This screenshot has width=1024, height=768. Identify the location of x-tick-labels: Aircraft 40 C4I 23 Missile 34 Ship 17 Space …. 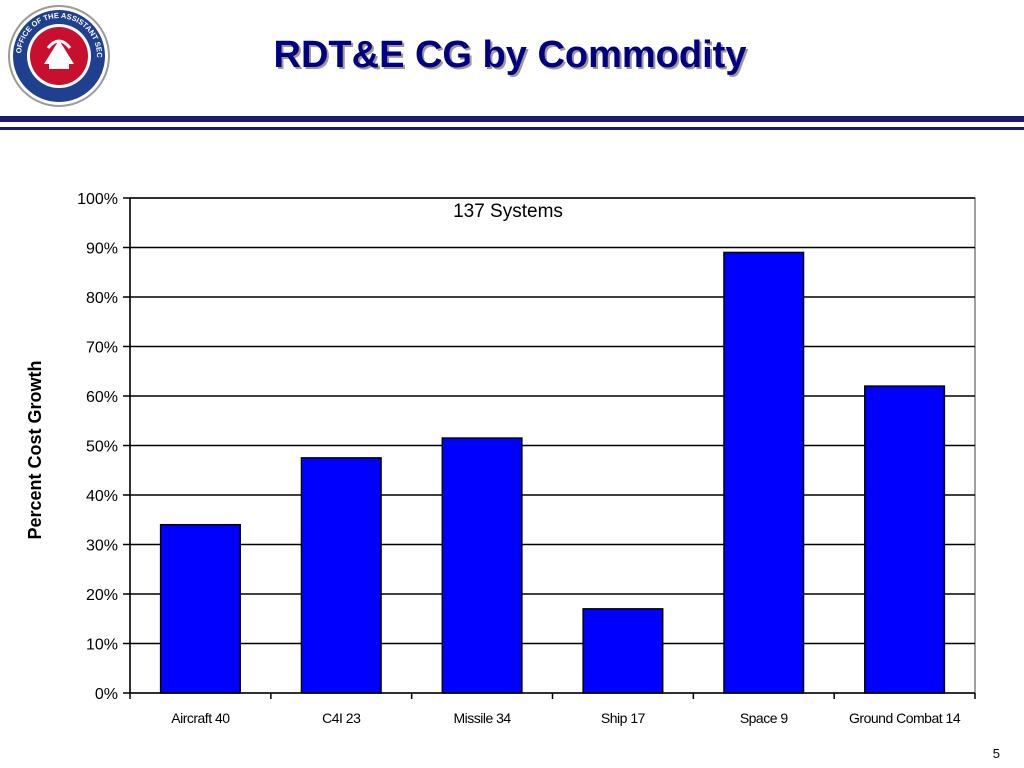
(566, 718).